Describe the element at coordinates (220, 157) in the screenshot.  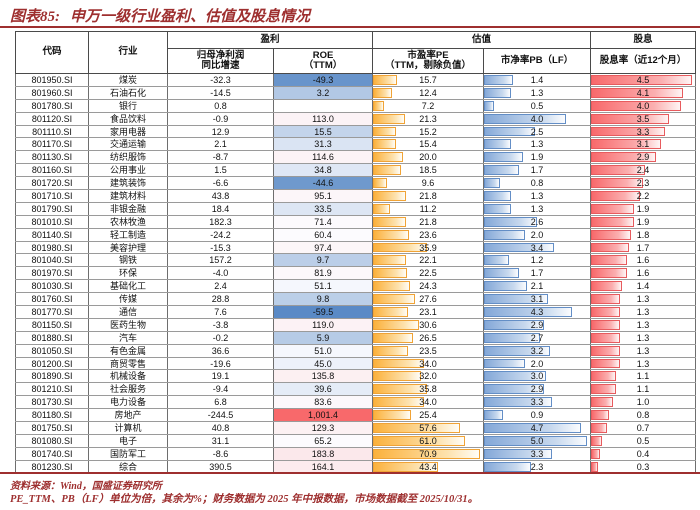
I see `growth-cell: -8.7` at that location.